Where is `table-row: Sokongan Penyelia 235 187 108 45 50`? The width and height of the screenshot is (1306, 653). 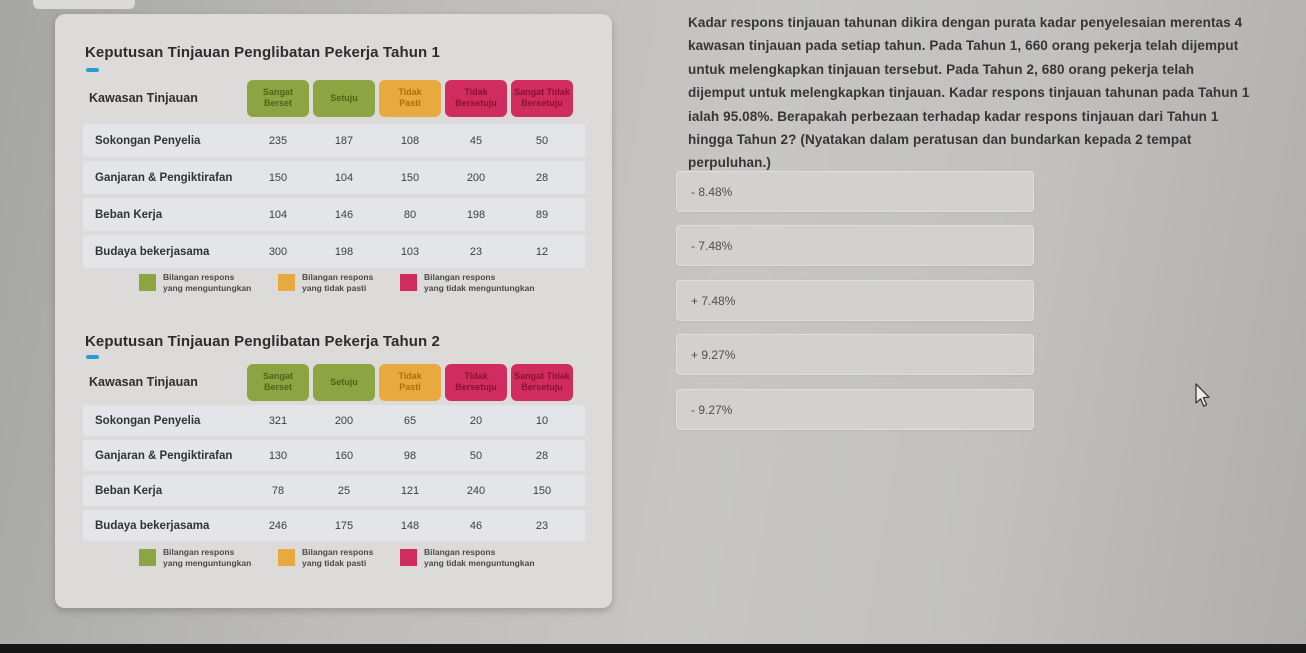 table-row: Sokongan Penyelia 235 187 108 45 50 is located at coordinates (334, 140).